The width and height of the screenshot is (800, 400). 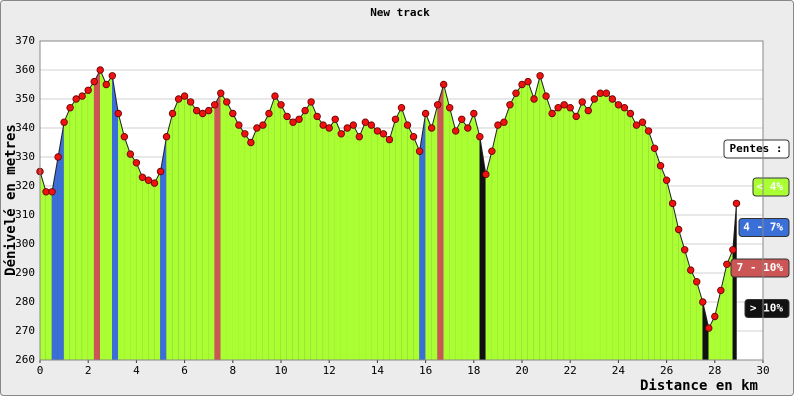 What do you see at coordinates (756, 149) in the screenshot?
I see `legend-title-box` at bounding box center [756, 149].